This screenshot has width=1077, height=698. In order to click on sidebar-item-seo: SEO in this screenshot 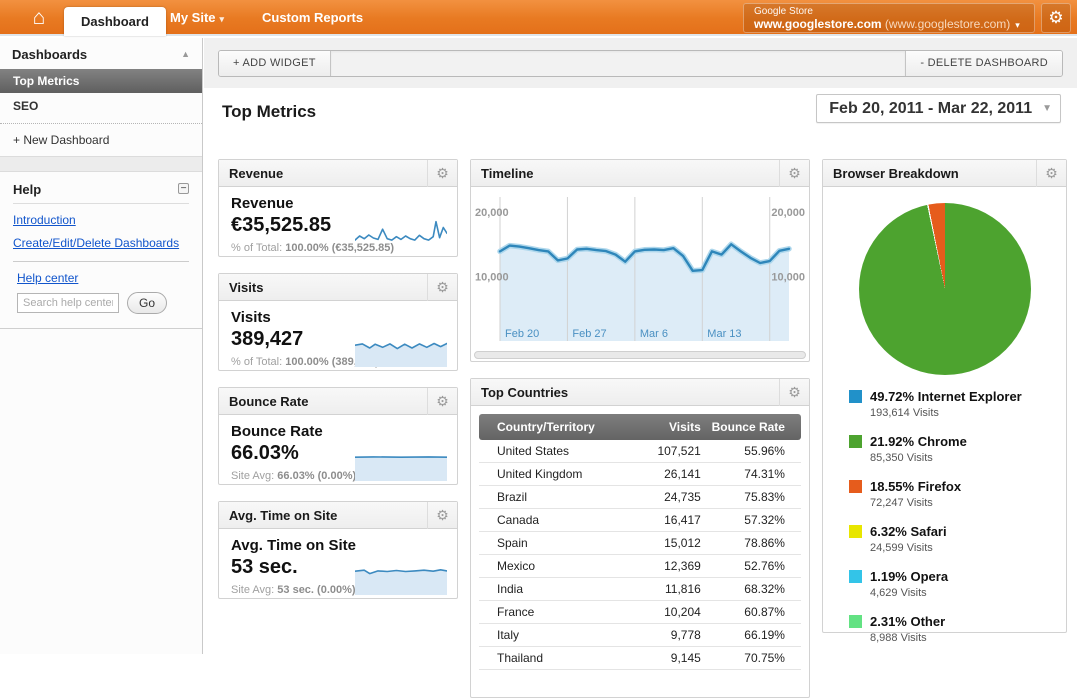, I will do `click(26, 106)`.